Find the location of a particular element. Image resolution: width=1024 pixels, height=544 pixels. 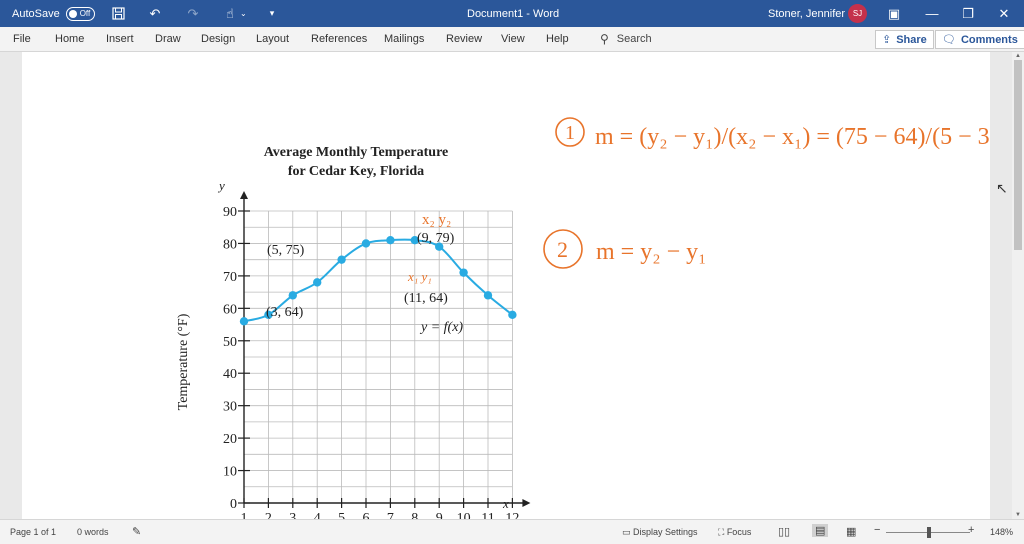

tab-design: Design is located at coordinates (218, 39).